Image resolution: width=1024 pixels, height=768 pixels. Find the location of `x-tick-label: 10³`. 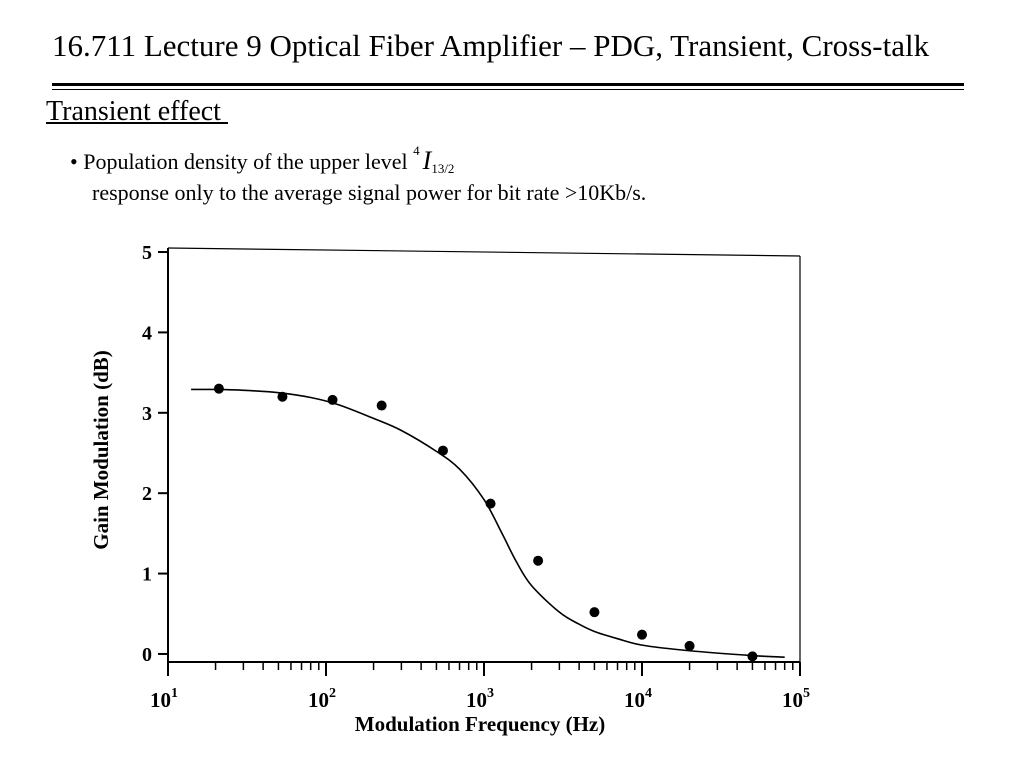

x-tick-label: 10³ is located at coordinates (480, 699).